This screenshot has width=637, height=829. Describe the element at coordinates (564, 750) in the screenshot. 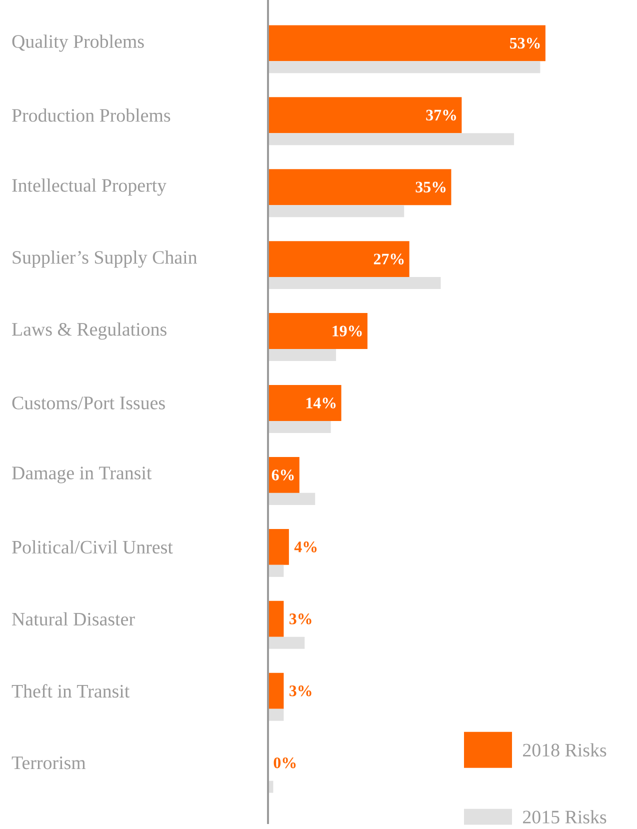

I see `legend-label: 2018 Risks` at that location.